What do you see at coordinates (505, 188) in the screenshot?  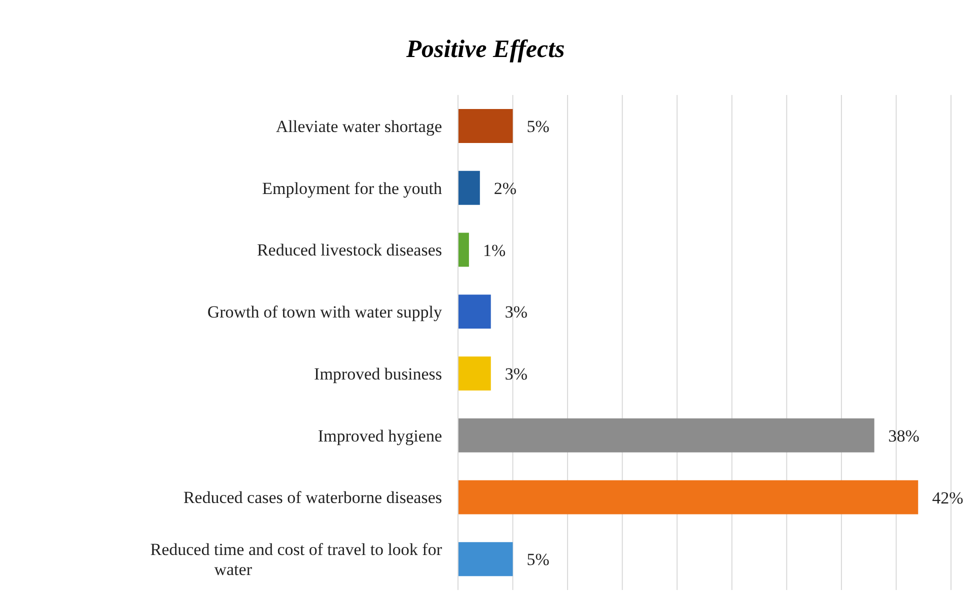 I see `data-label: 2%` at bounding box center [505, 188].